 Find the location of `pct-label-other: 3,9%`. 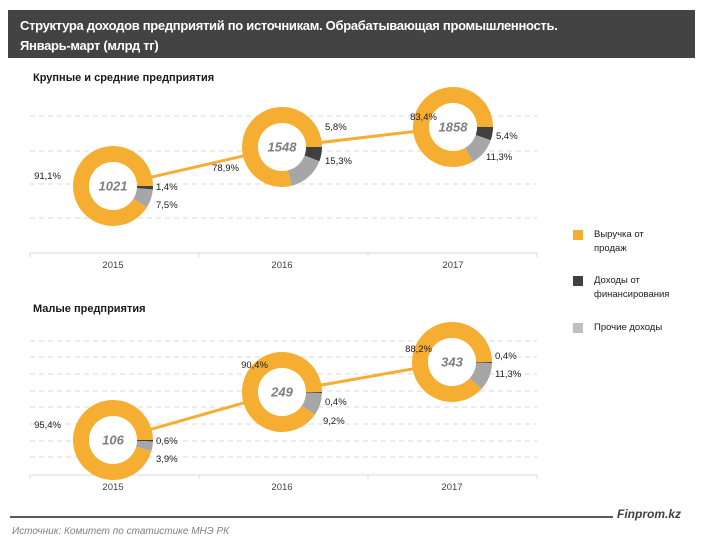

pct-label-other: 3,9% is located at coordinates (167, 459).